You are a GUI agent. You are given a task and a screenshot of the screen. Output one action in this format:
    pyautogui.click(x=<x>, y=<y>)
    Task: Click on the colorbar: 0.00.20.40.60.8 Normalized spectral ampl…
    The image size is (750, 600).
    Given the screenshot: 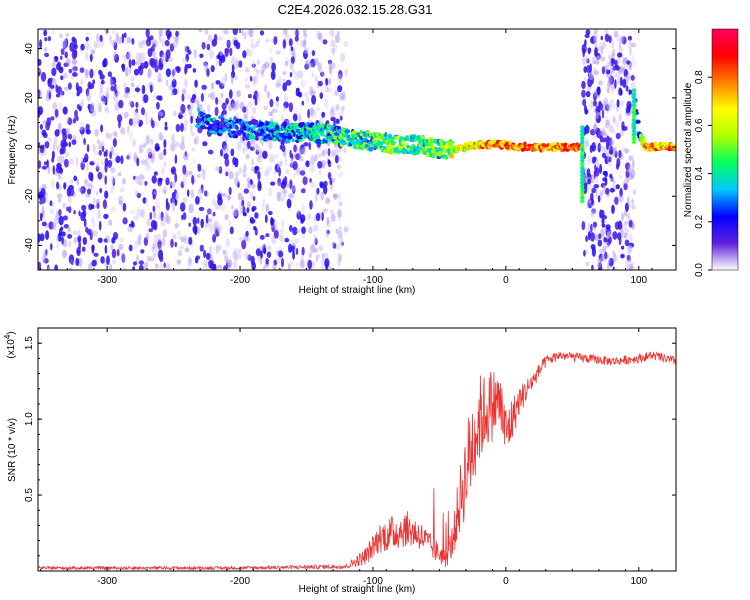 What is the action you would take?
    pyautogui.click(x=711, y=152)
    